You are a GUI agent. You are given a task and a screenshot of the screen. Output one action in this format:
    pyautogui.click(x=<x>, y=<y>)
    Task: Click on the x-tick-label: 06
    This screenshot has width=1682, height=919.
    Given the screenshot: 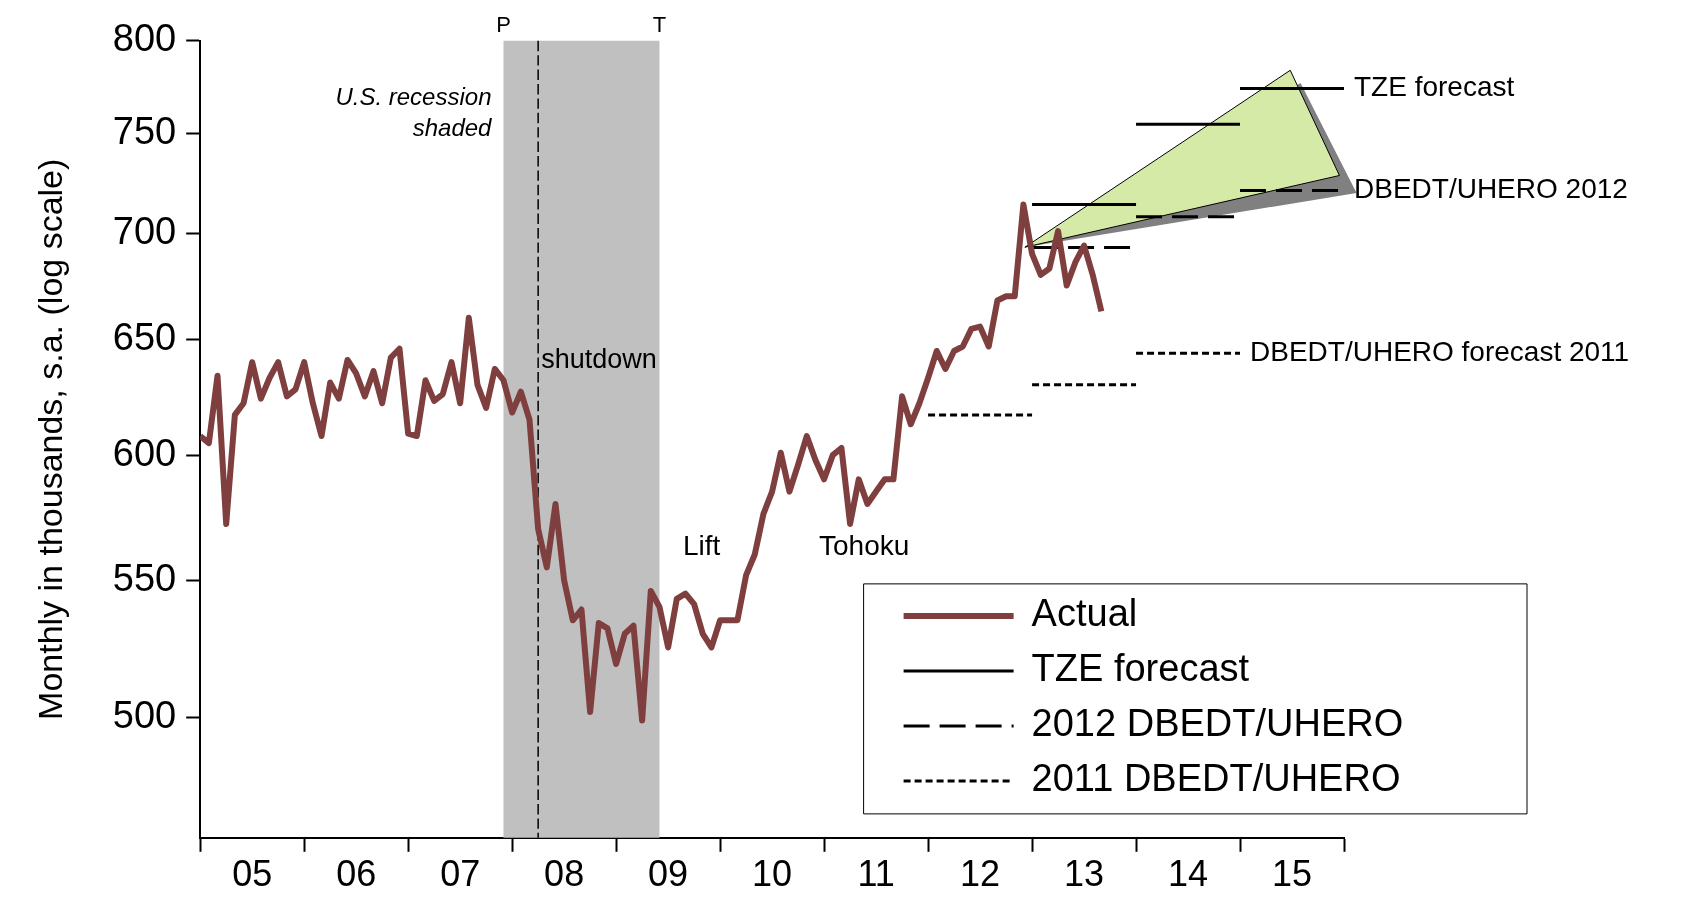 What is the action you would take?
    pyautogui.click(x=356, y=874)
    